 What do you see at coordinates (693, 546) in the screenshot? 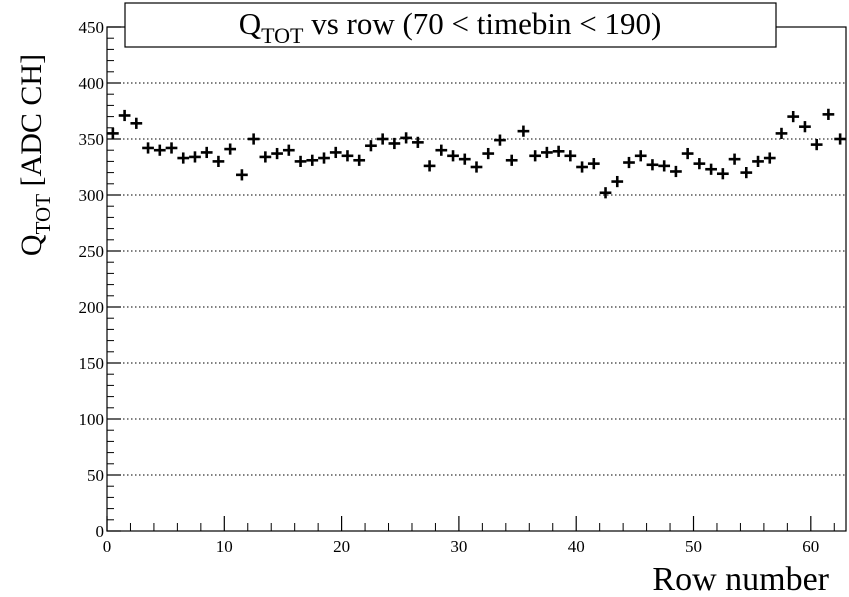
I see `x-tick-label: 50` at bounding box center [693, 546].